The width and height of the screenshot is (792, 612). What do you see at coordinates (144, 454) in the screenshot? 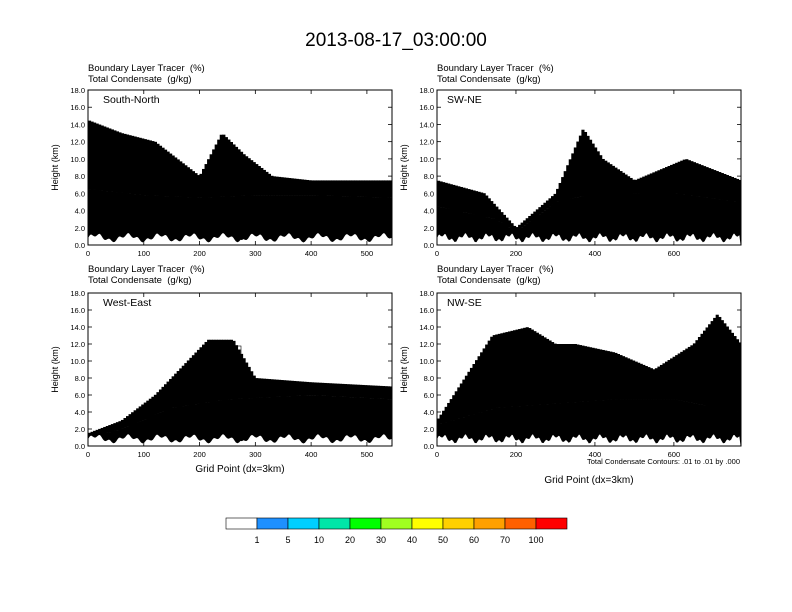
I see `x-tick-label: 100` at bounding box center [144, 454].